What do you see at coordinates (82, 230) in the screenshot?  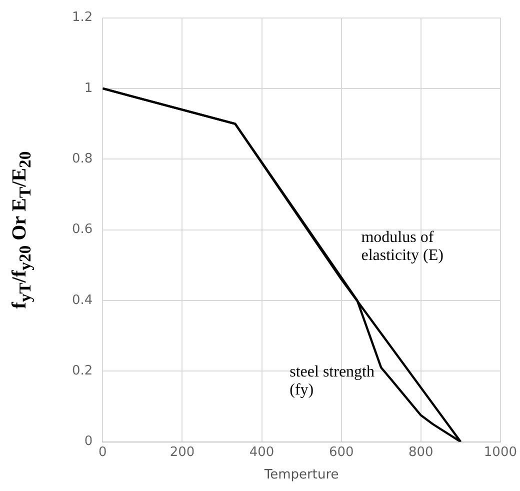 I see `y-tick-label: 0.6` at bounding box center [82, 230].